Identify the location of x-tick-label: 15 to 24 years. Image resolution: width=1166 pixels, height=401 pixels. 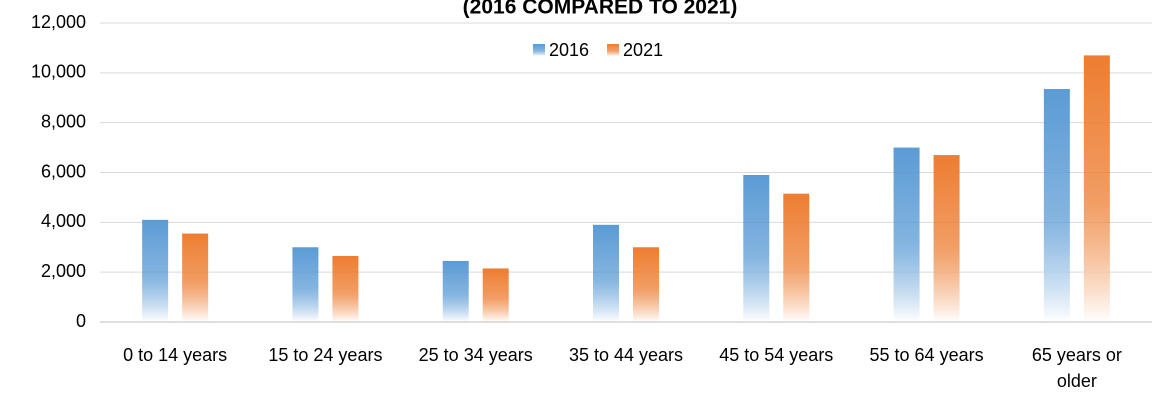
(325, 355).